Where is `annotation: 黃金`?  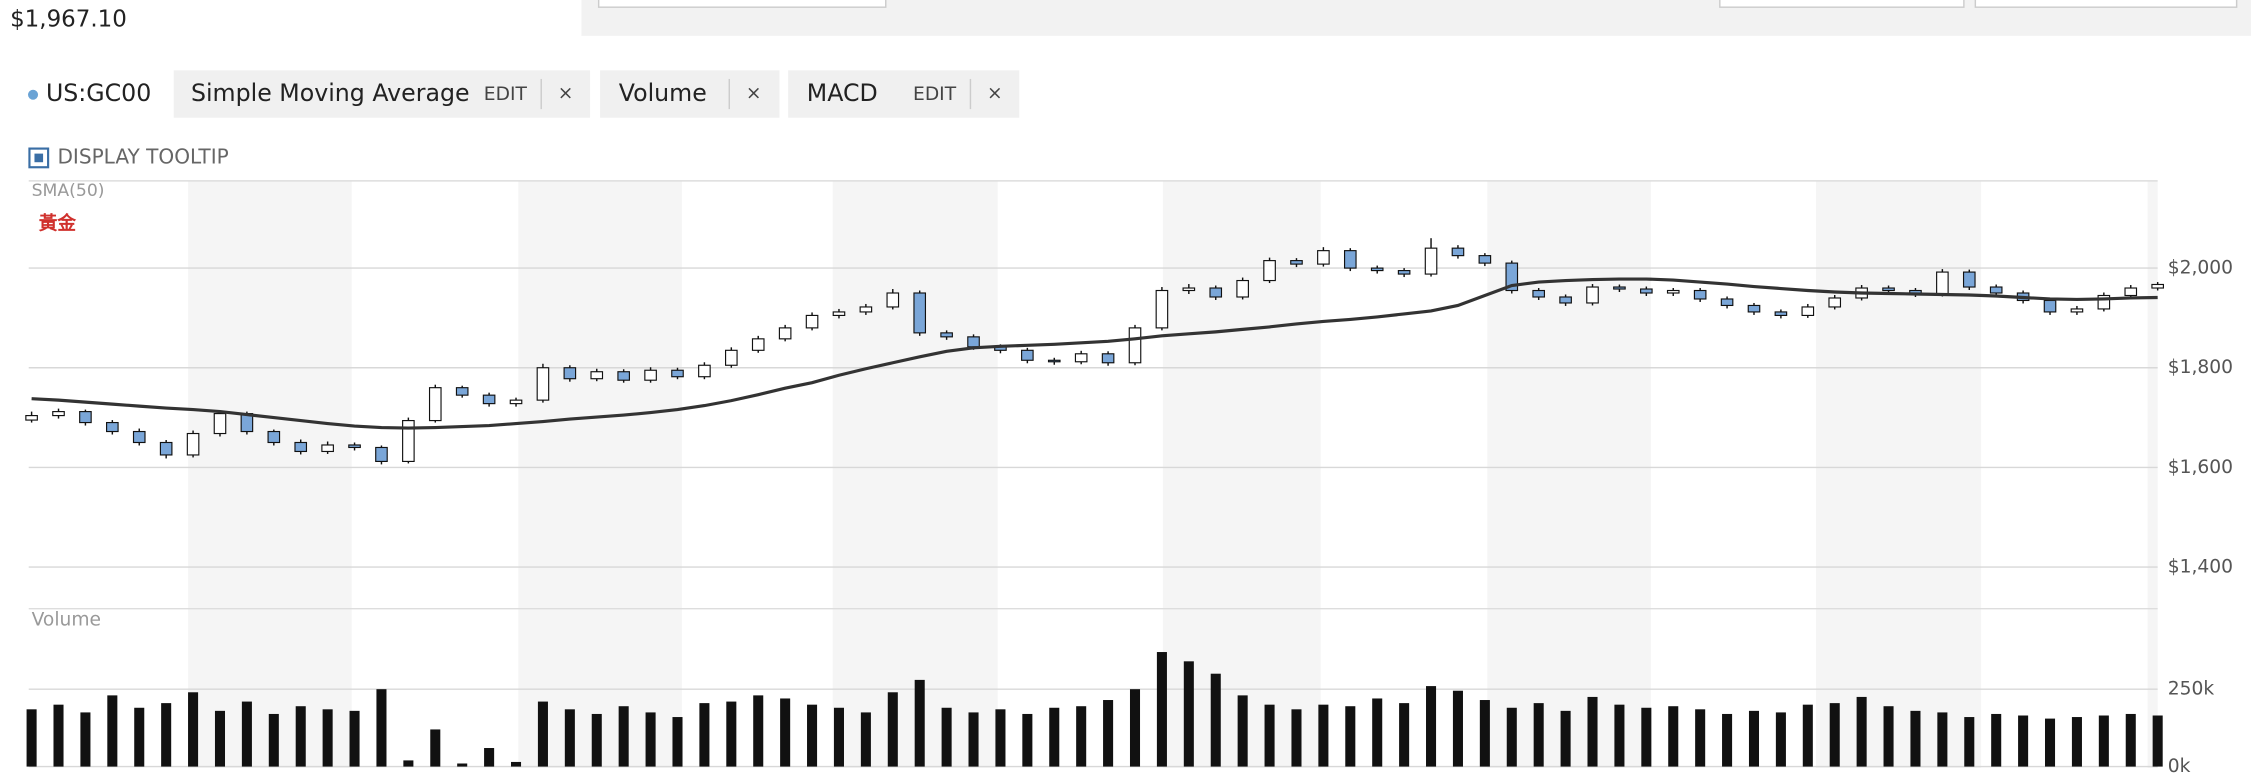
annotation: 黃金 is located at coordinates (57, 223).